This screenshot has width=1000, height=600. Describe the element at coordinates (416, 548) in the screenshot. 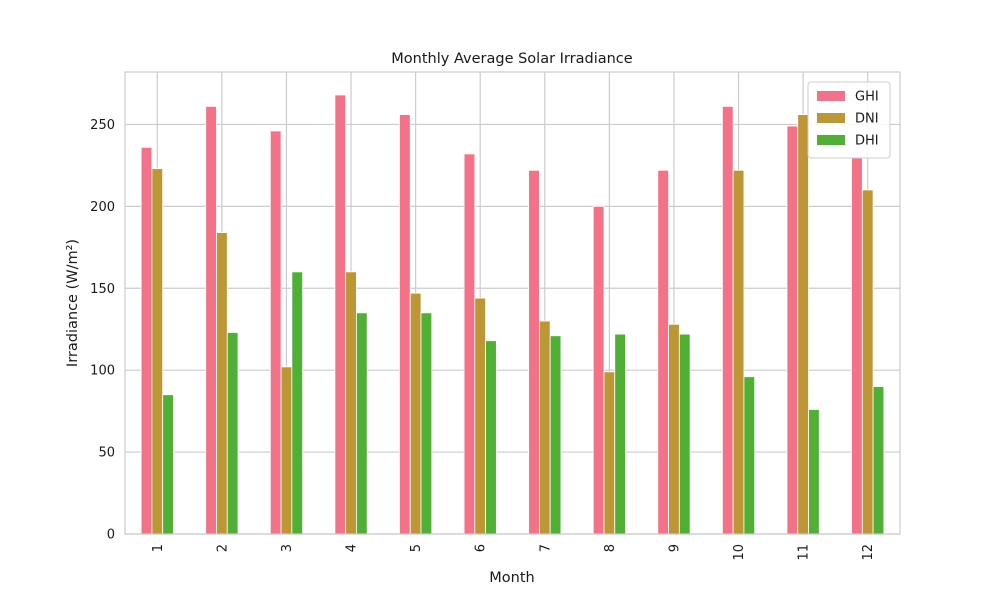

I see `x-tick-label: 5` at that location.